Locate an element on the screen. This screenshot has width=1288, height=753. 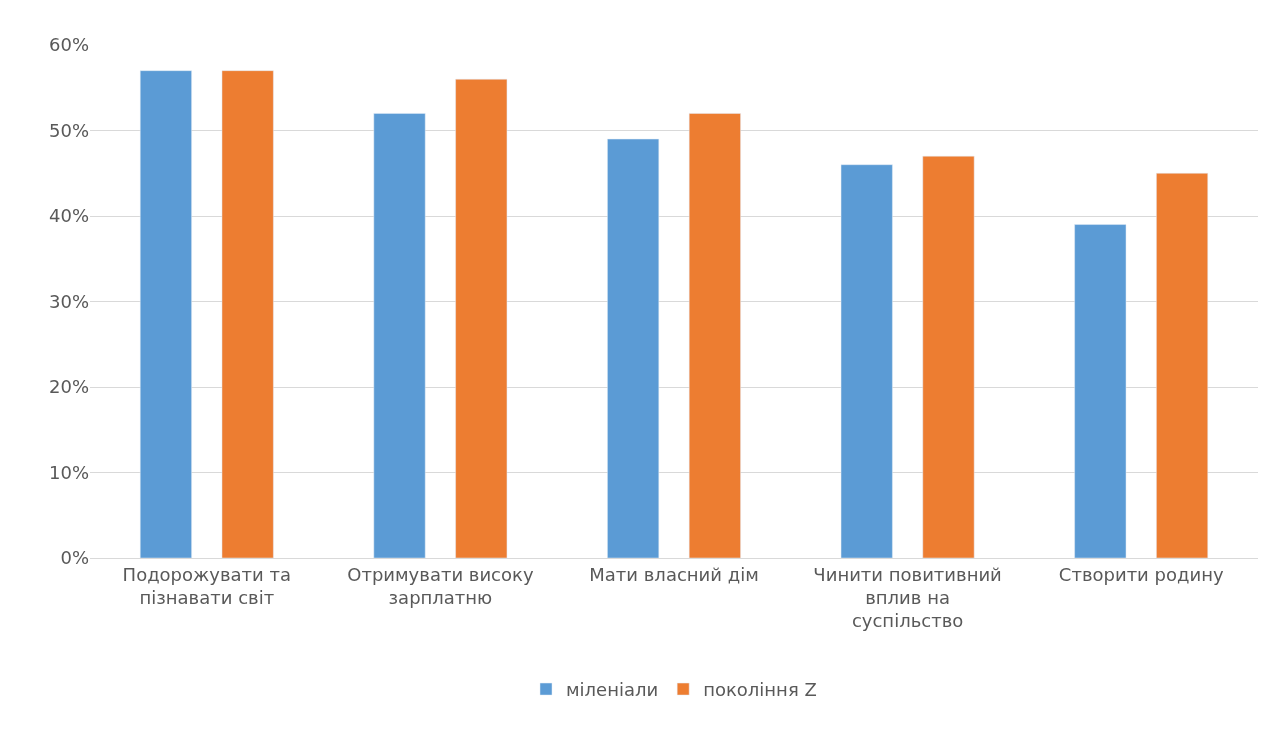
x-tick-label: Мати власний дім is located at coordinates (674, 574).